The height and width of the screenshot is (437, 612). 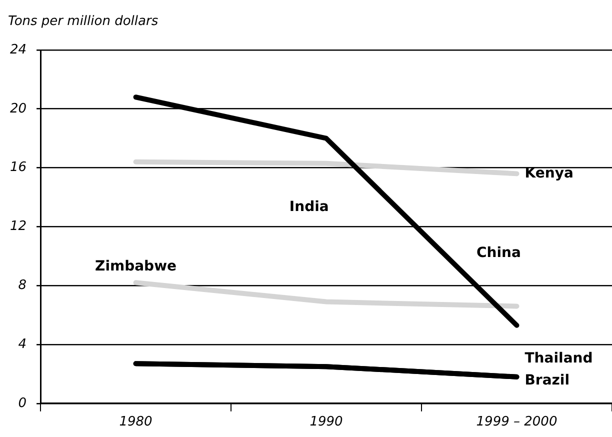 I want to click on x-tick-label: 1980, so click(x=135, y=422).